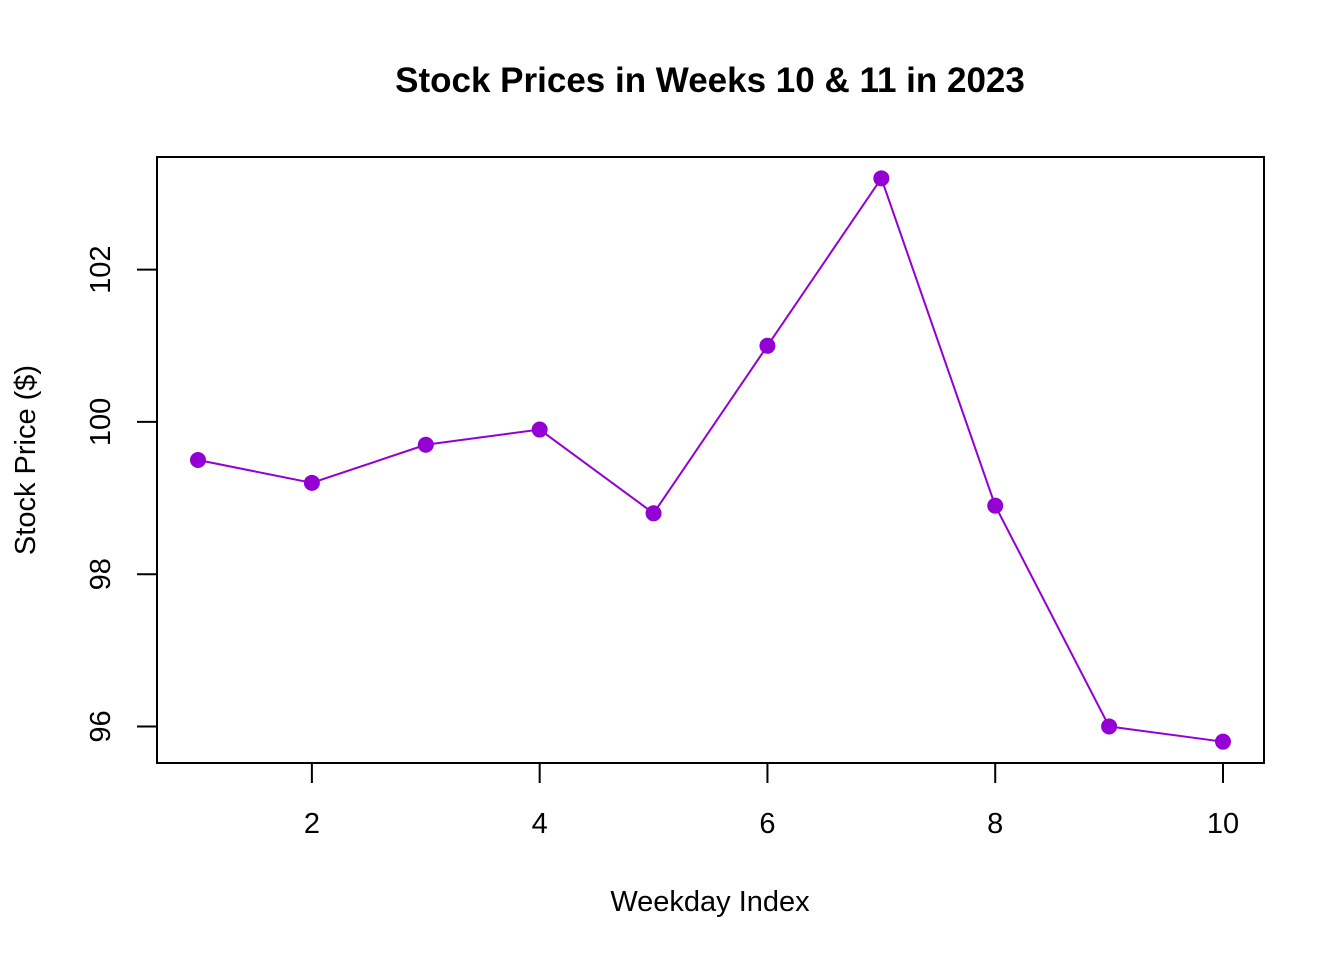 The width and height of the screenshot is (1344, 960). I want to click on x-tick-label: 10, so click(1223, 824).